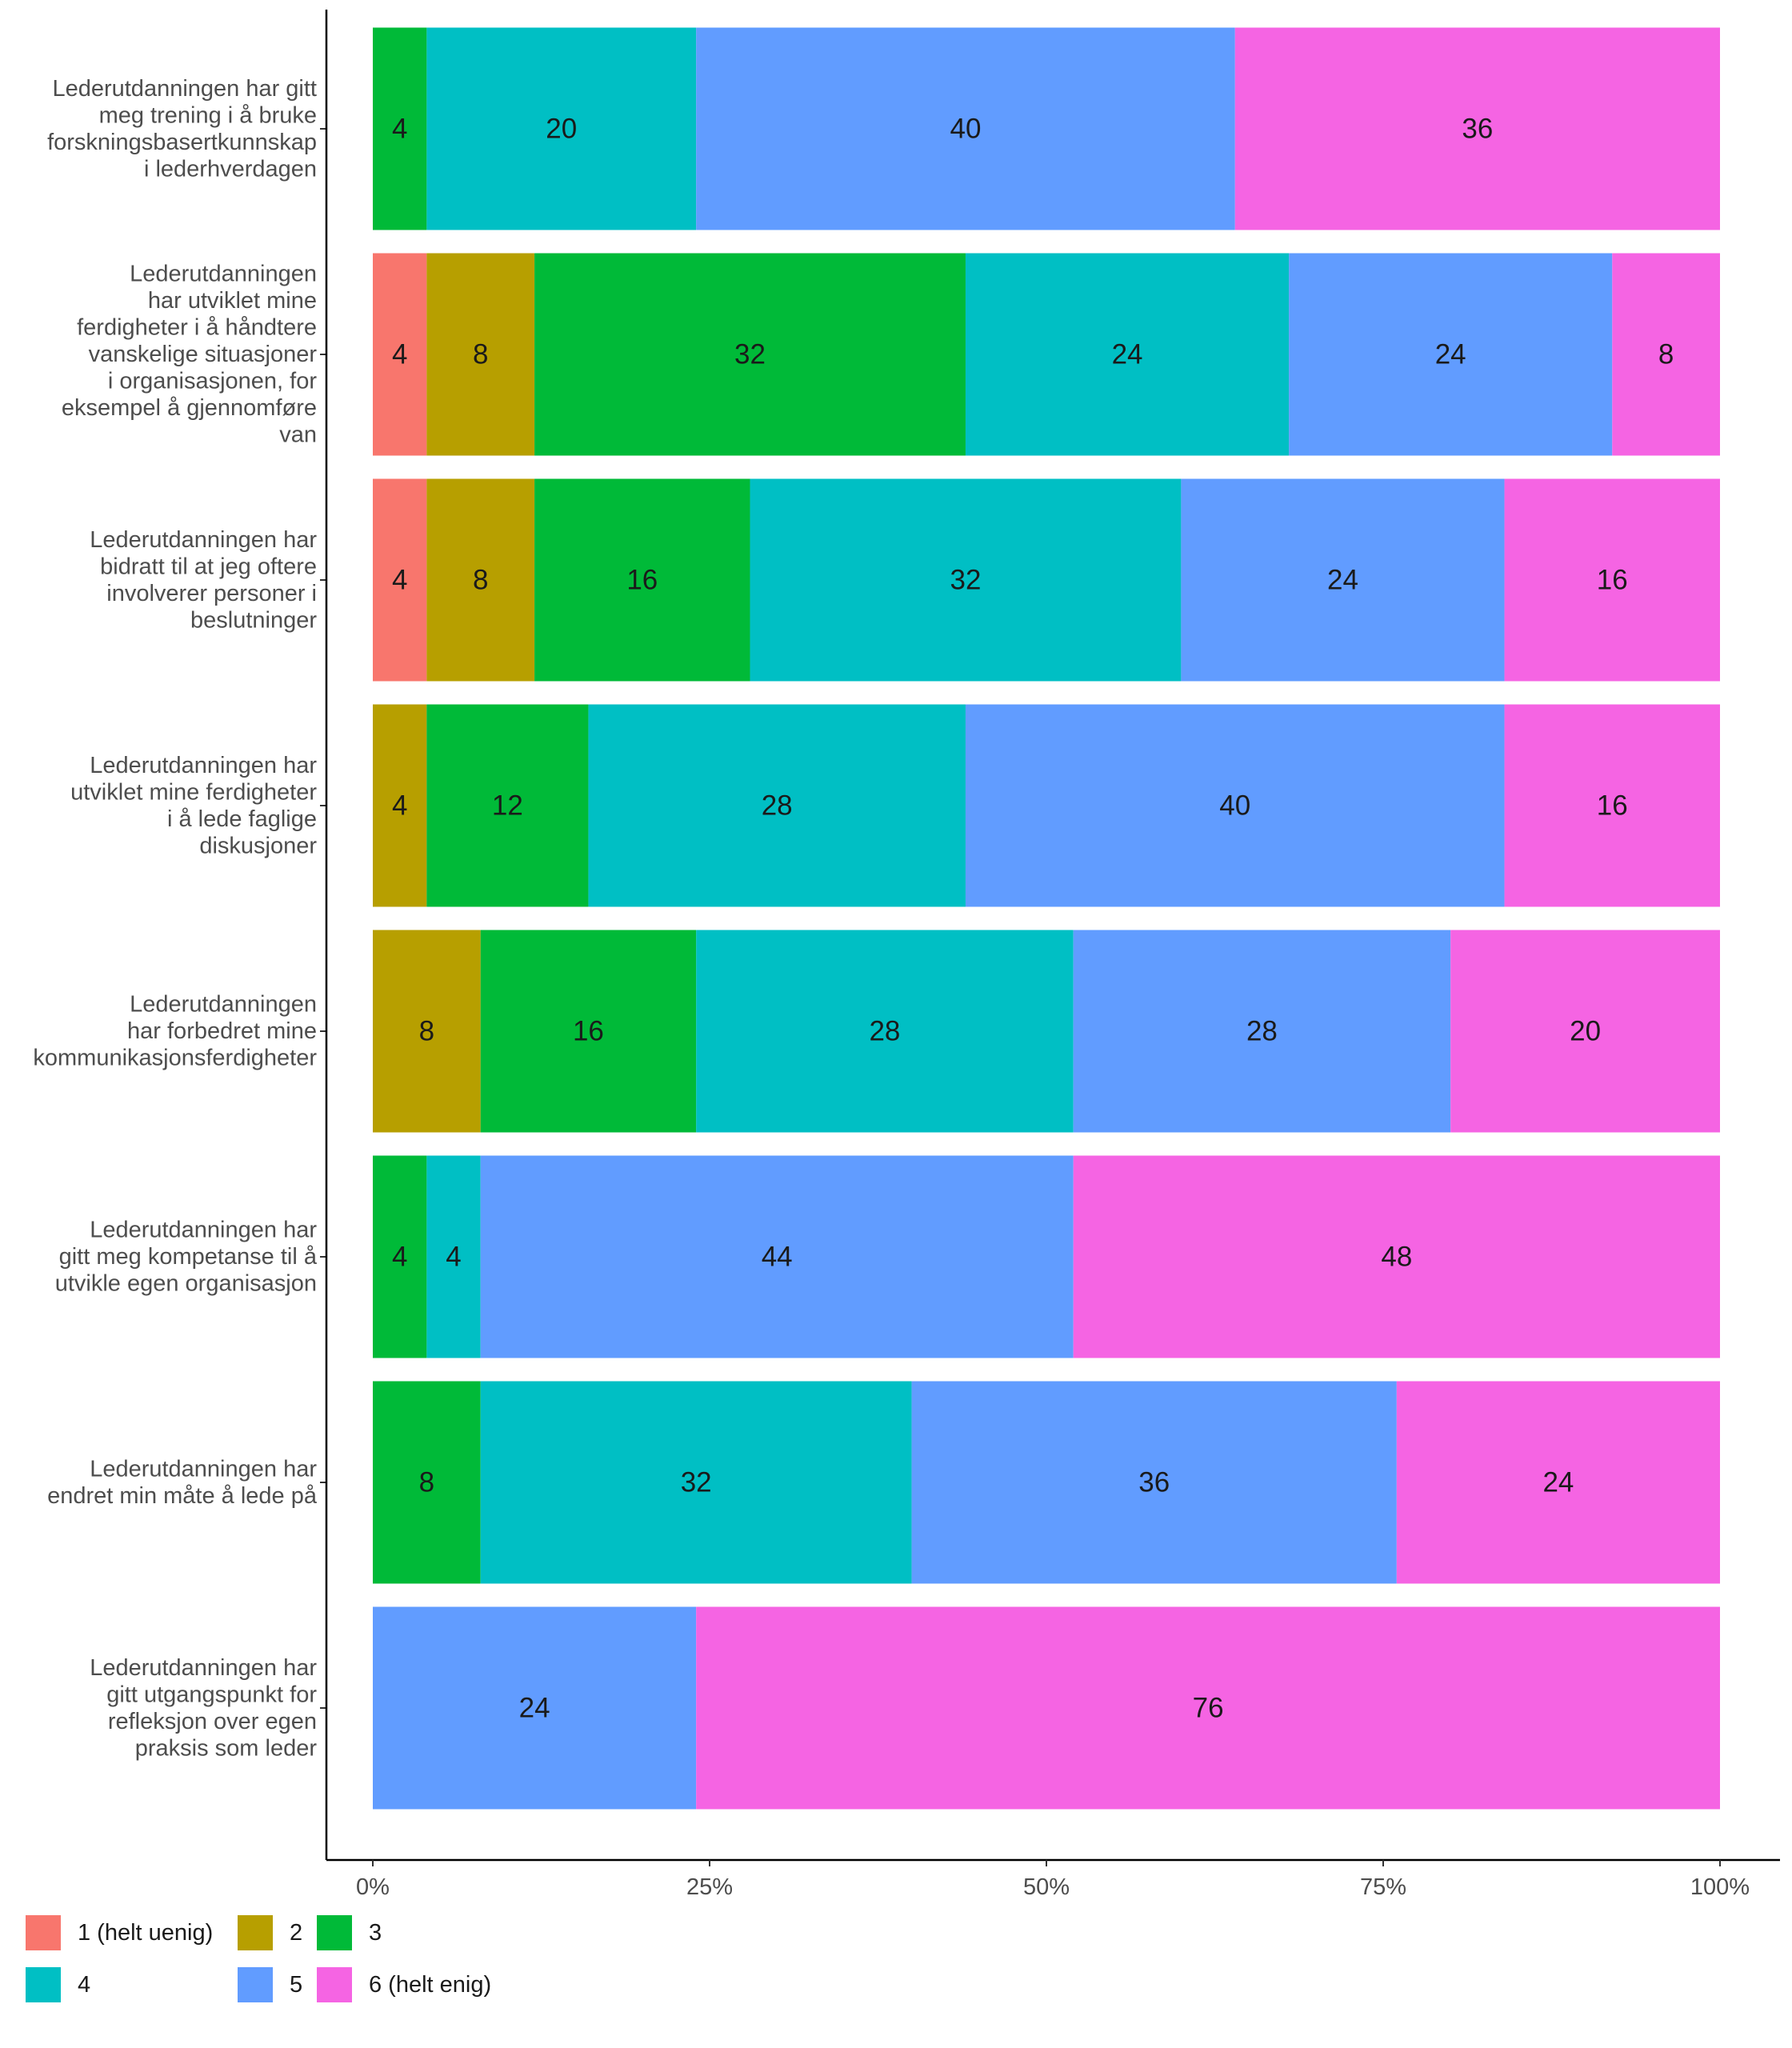  I want to click on category-label-line: har forbedret mine, so click(222, 1031).